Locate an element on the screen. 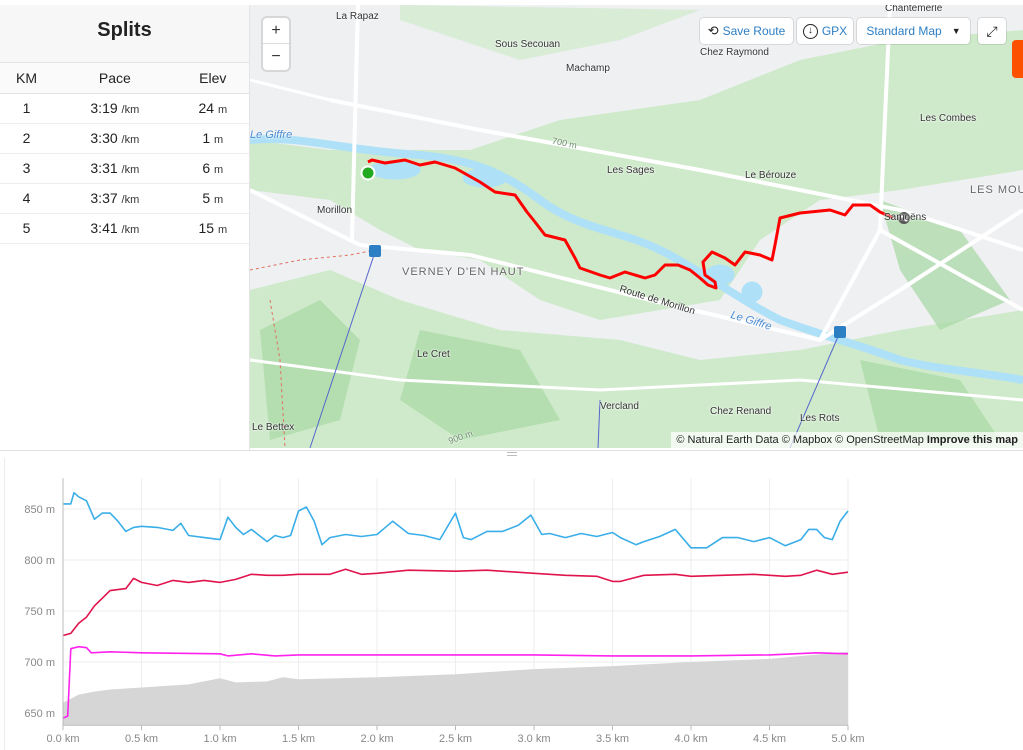  map-style-dropdown: Standard Map ▼ is located at coordinates (913, 31).